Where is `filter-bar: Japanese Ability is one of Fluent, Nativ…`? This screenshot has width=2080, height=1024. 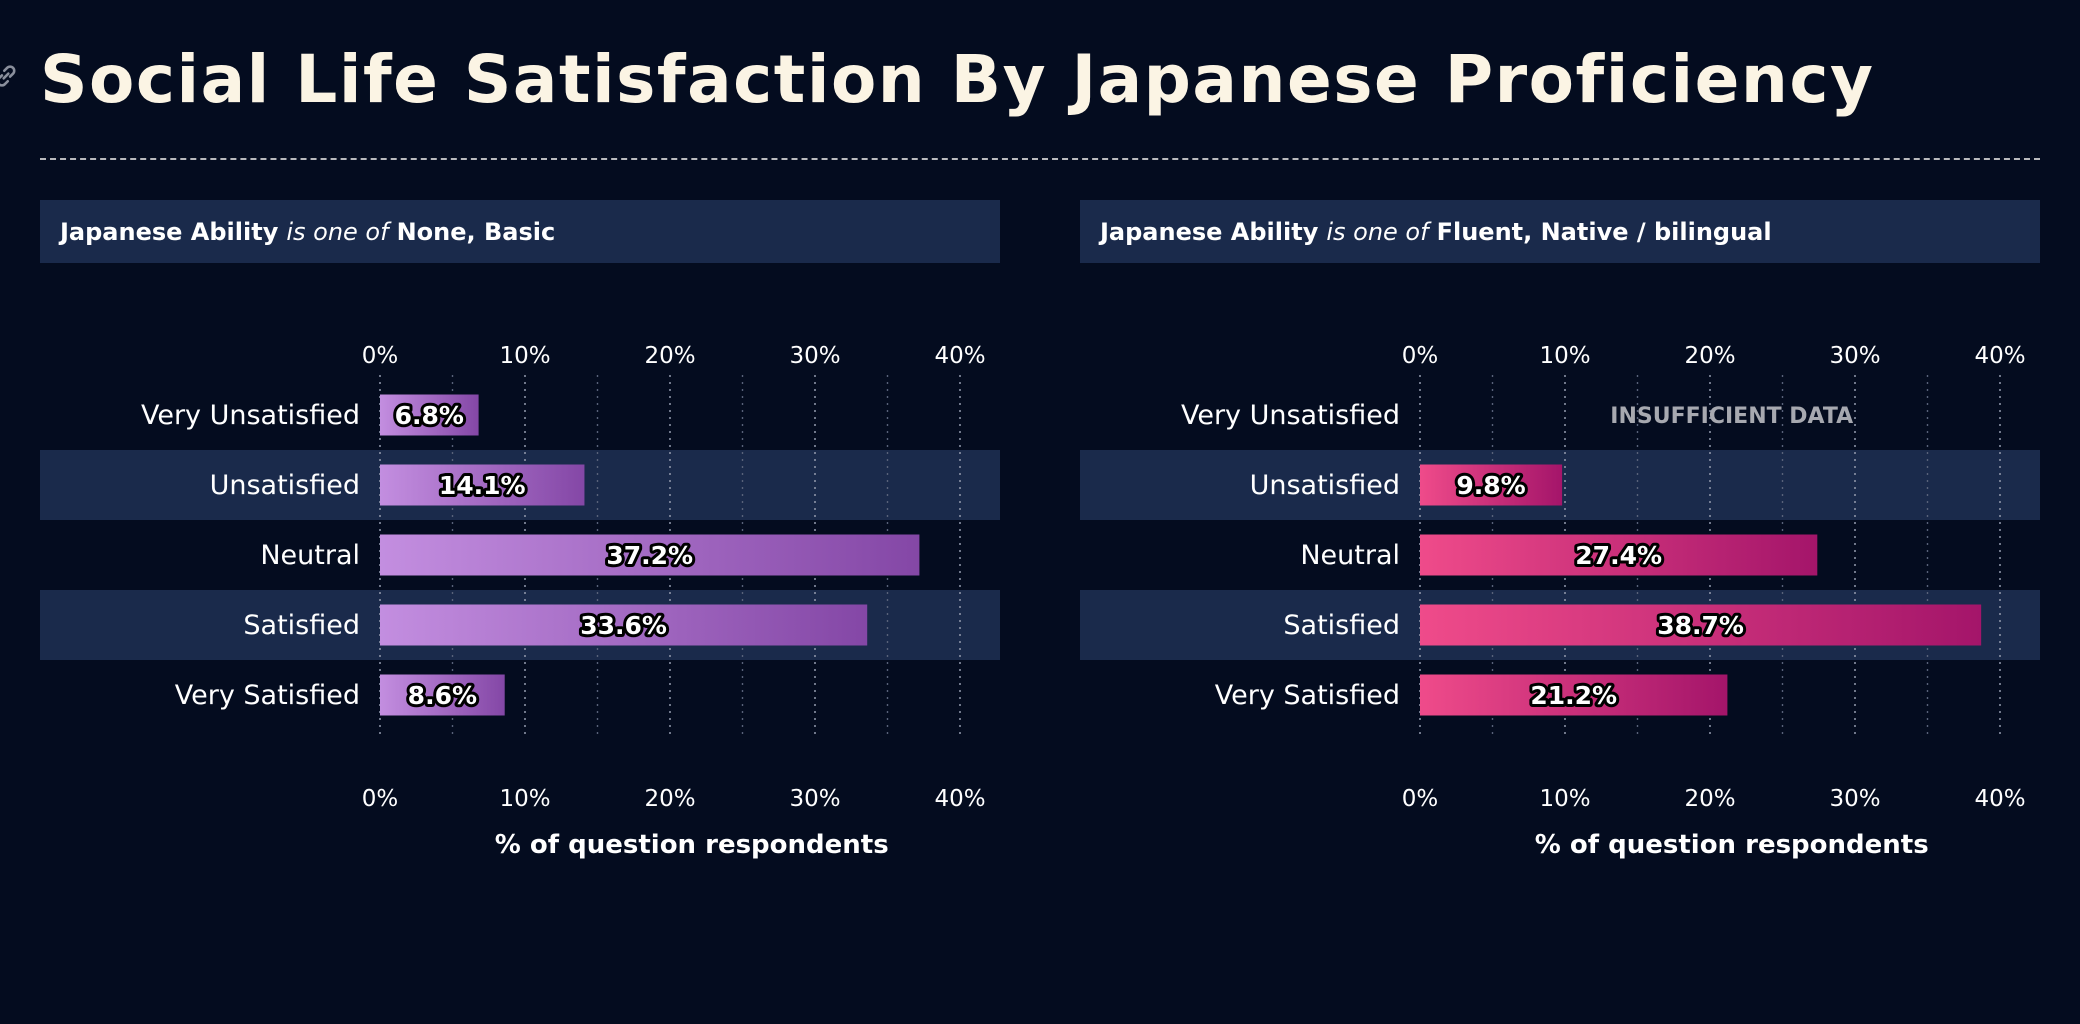 filter-bar: Japanese Ability is one of Fluent, Nativ… is located at coordinates (1560, 231).